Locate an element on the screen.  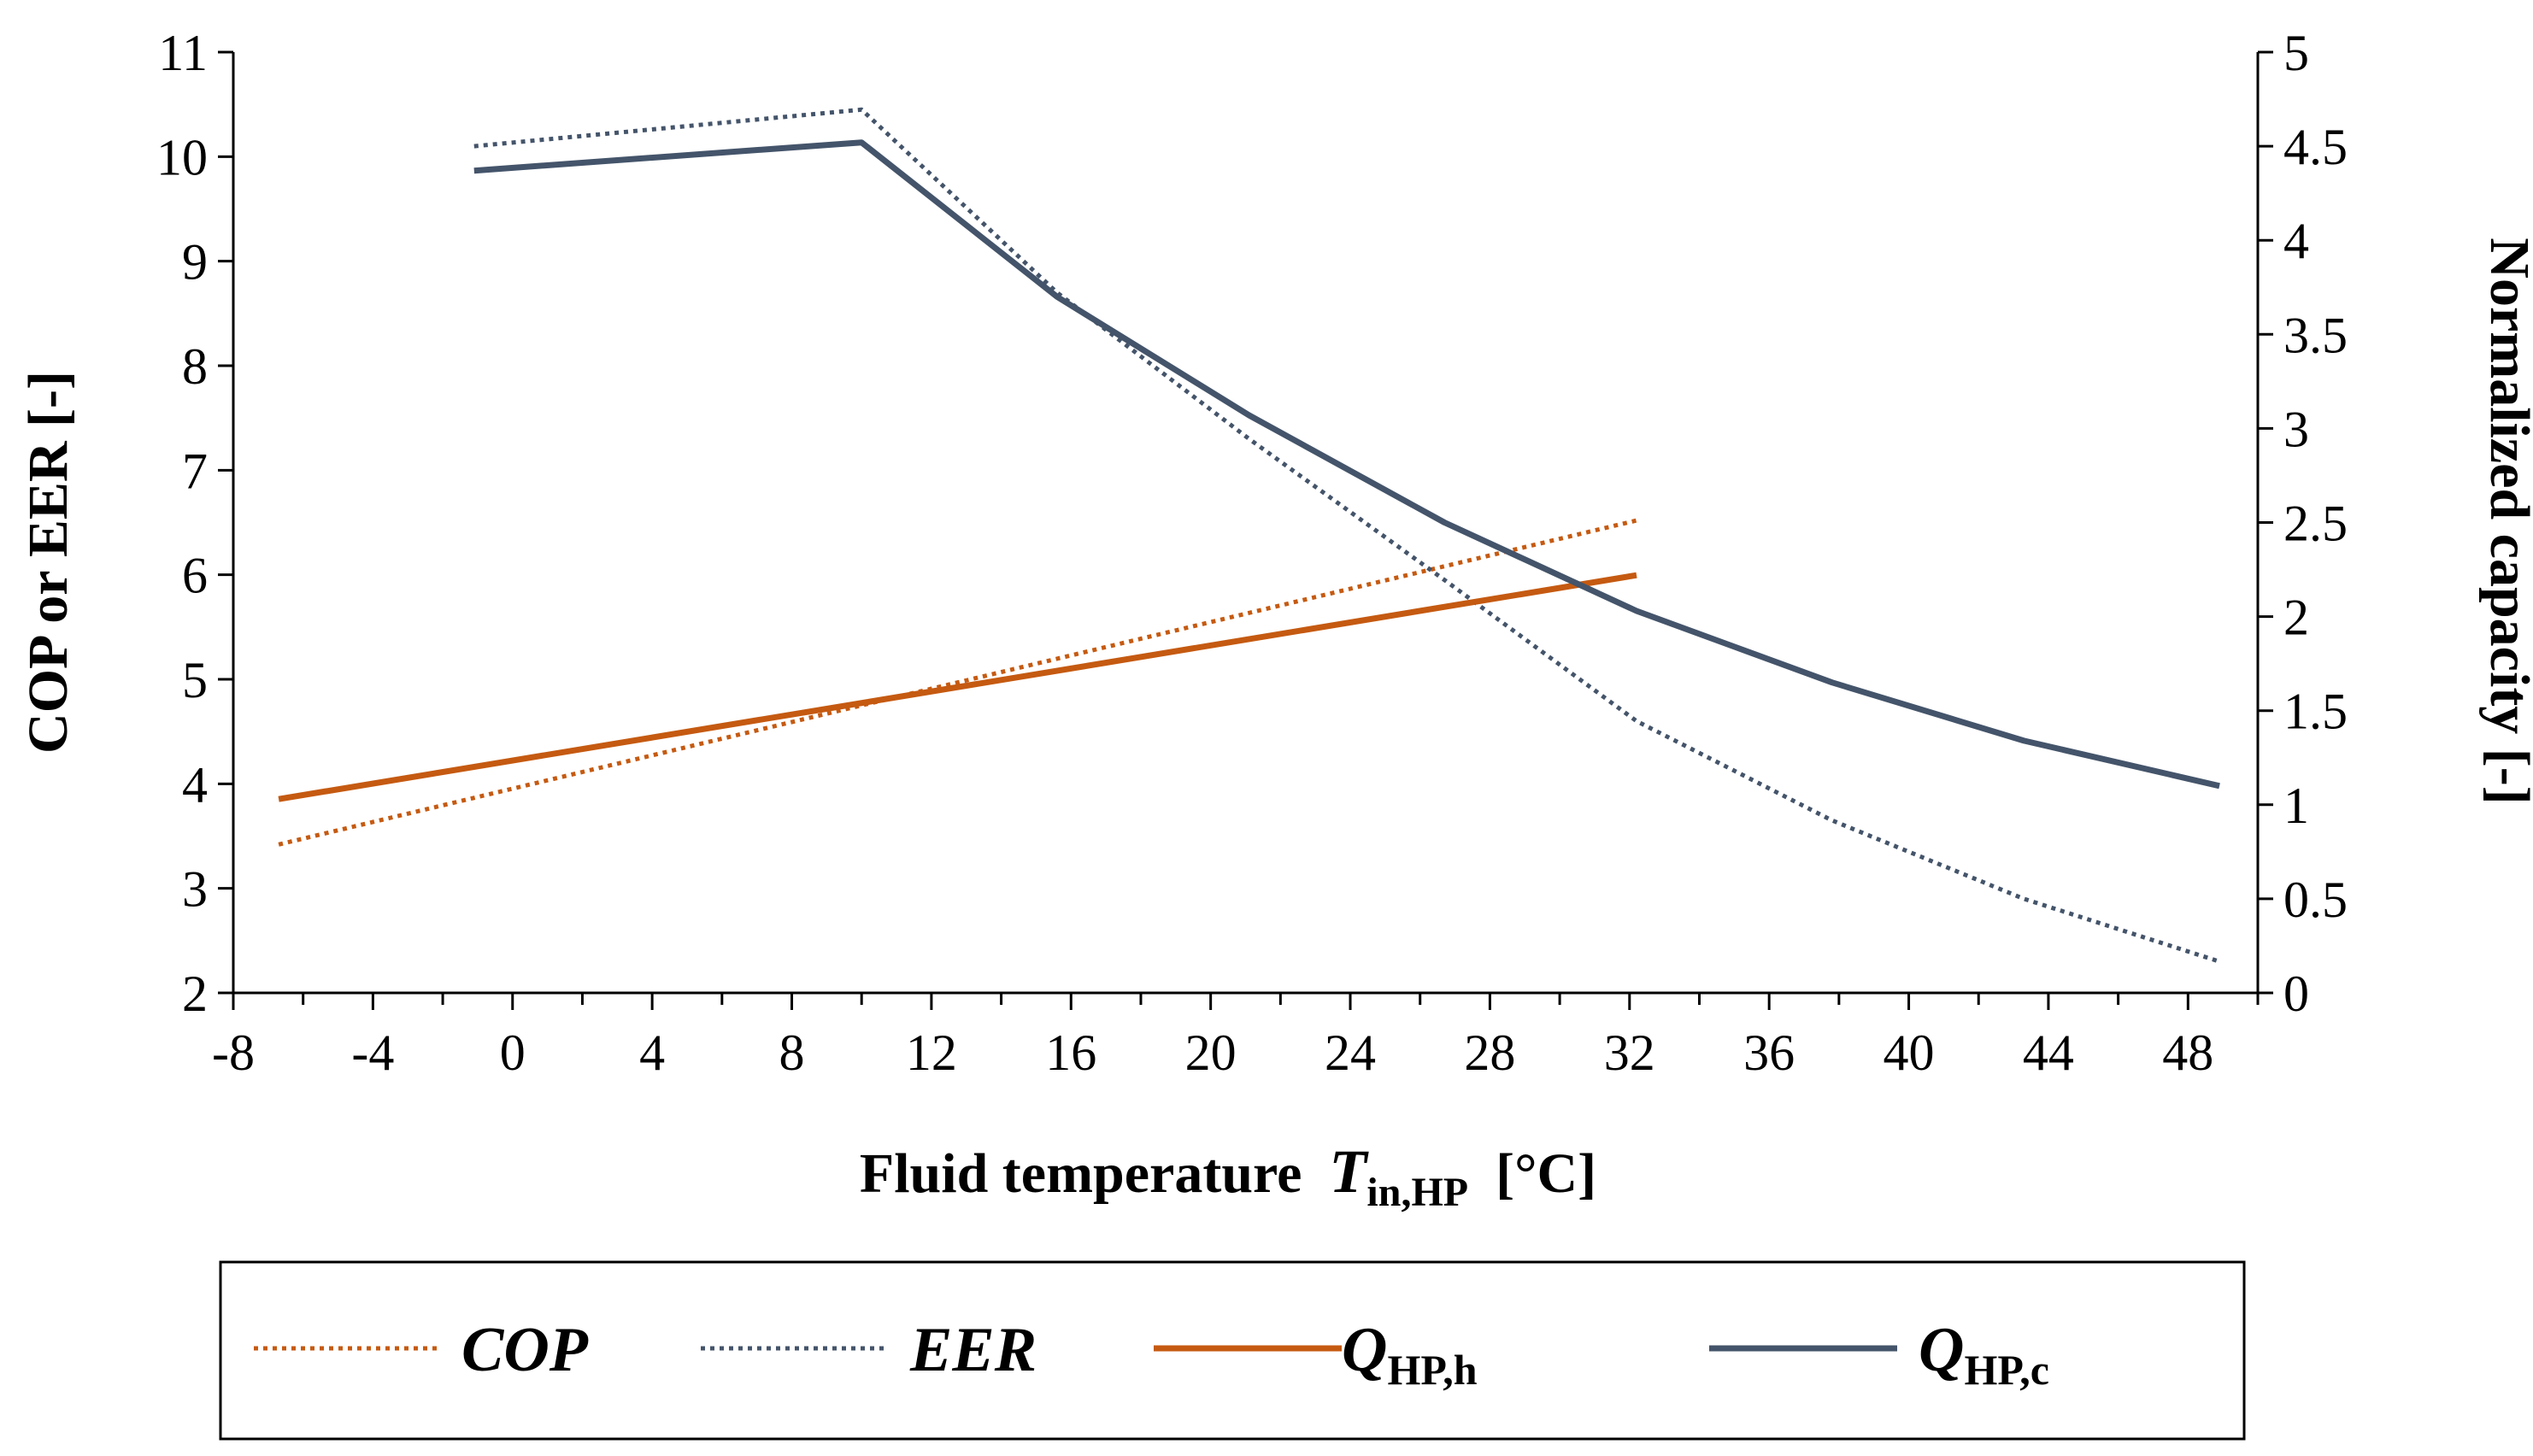
y-right-tick-label: 1 is located at coordinates (2296, 806).